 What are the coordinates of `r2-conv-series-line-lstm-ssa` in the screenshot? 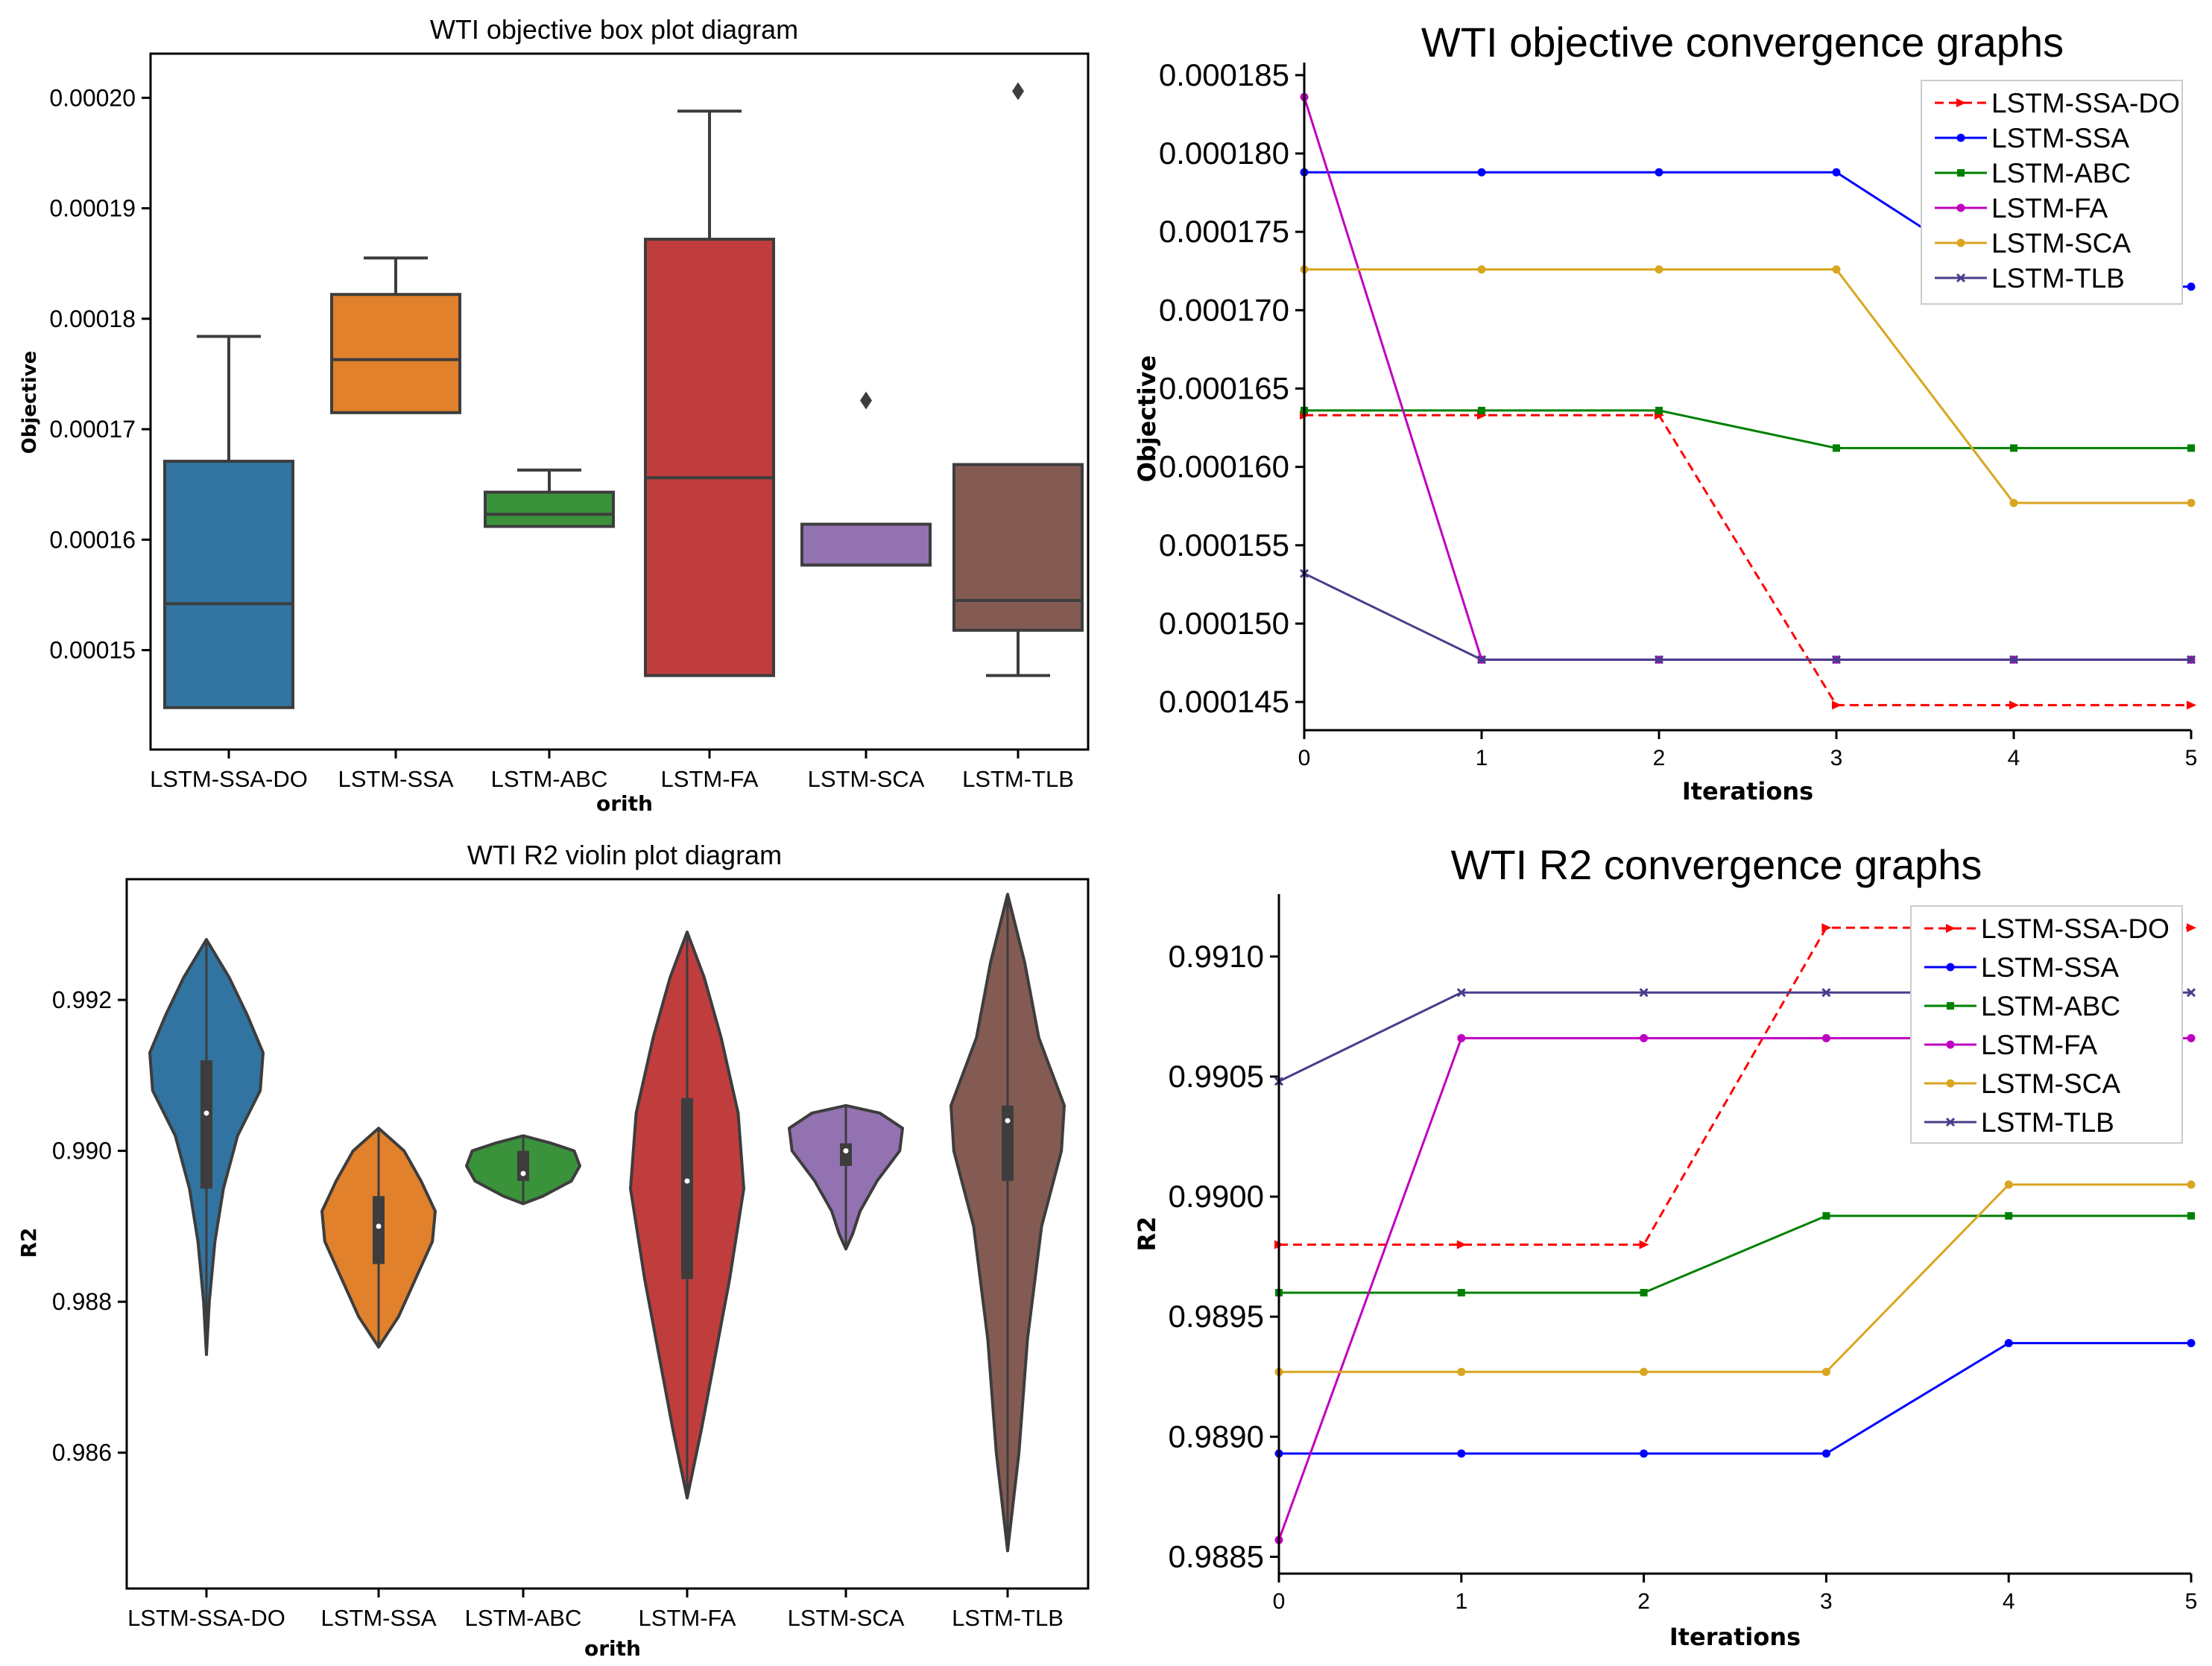 It's located at (1735, 1399).